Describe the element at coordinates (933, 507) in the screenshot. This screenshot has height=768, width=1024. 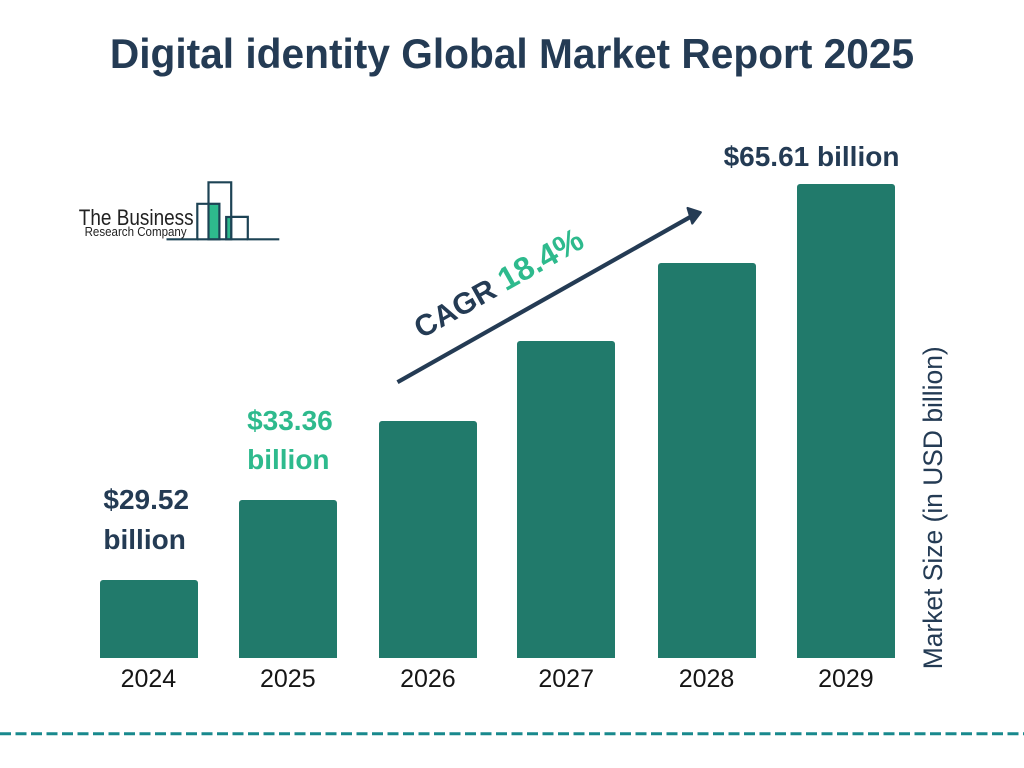
I see `svg-text: Market Size (in USD billion)` at that location.